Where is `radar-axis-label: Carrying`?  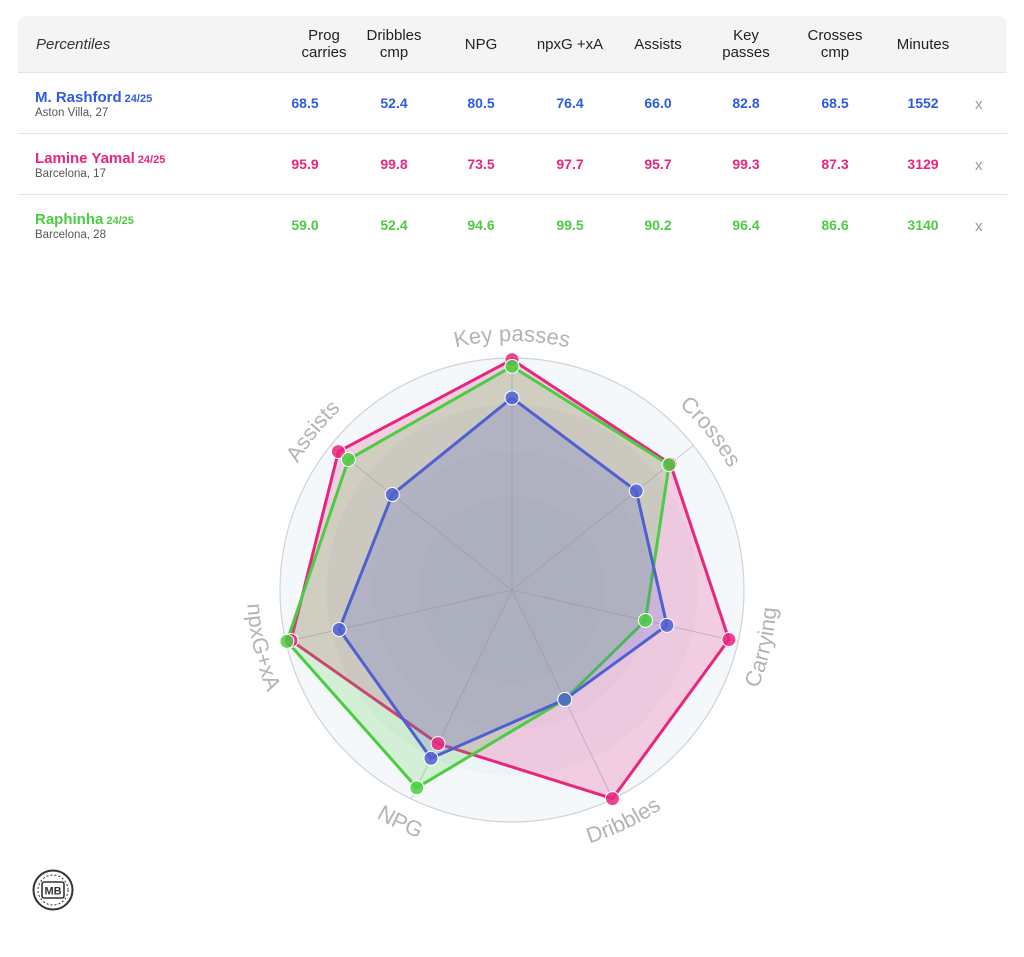
radar-axis-label: Carrying is located at coordinates (760, 648).